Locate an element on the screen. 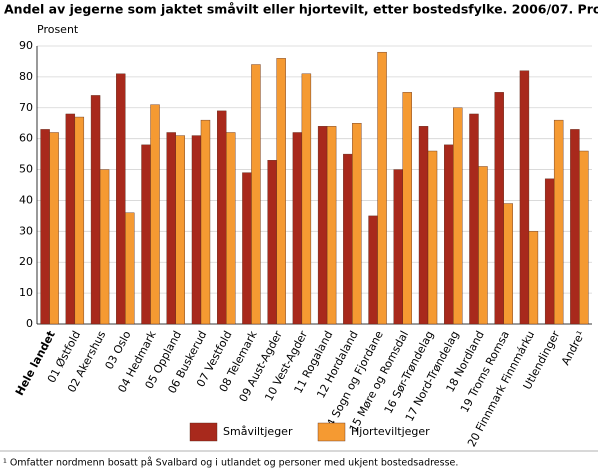  y-tick-label: 80 is located at coordinates (26, 76).